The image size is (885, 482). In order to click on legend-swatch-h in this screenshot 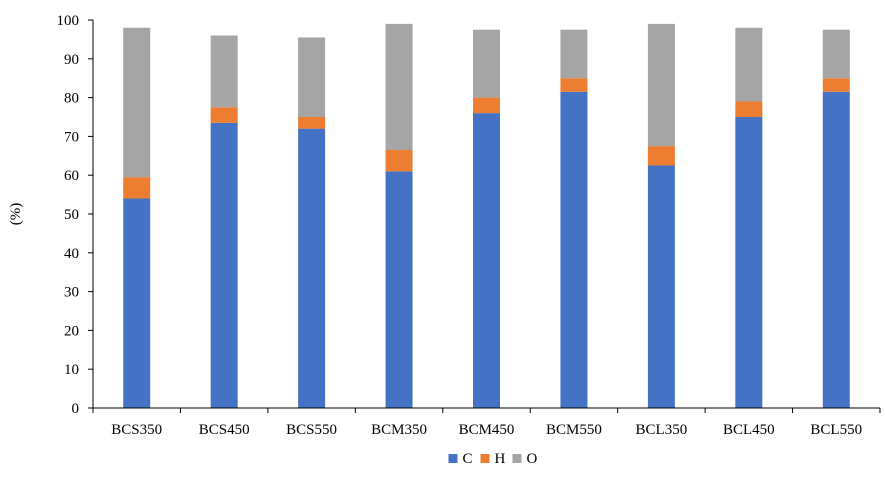, I will do `click(485, 458)`.